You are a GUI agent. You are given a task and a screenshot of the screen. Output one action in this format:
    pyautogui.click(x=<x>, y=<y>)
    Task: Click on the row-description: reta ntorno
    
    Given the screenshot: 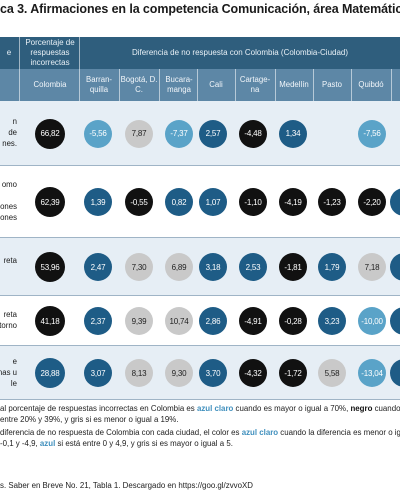 What is the action you would take?
    pyautogui.click(x=9, y=321)
    